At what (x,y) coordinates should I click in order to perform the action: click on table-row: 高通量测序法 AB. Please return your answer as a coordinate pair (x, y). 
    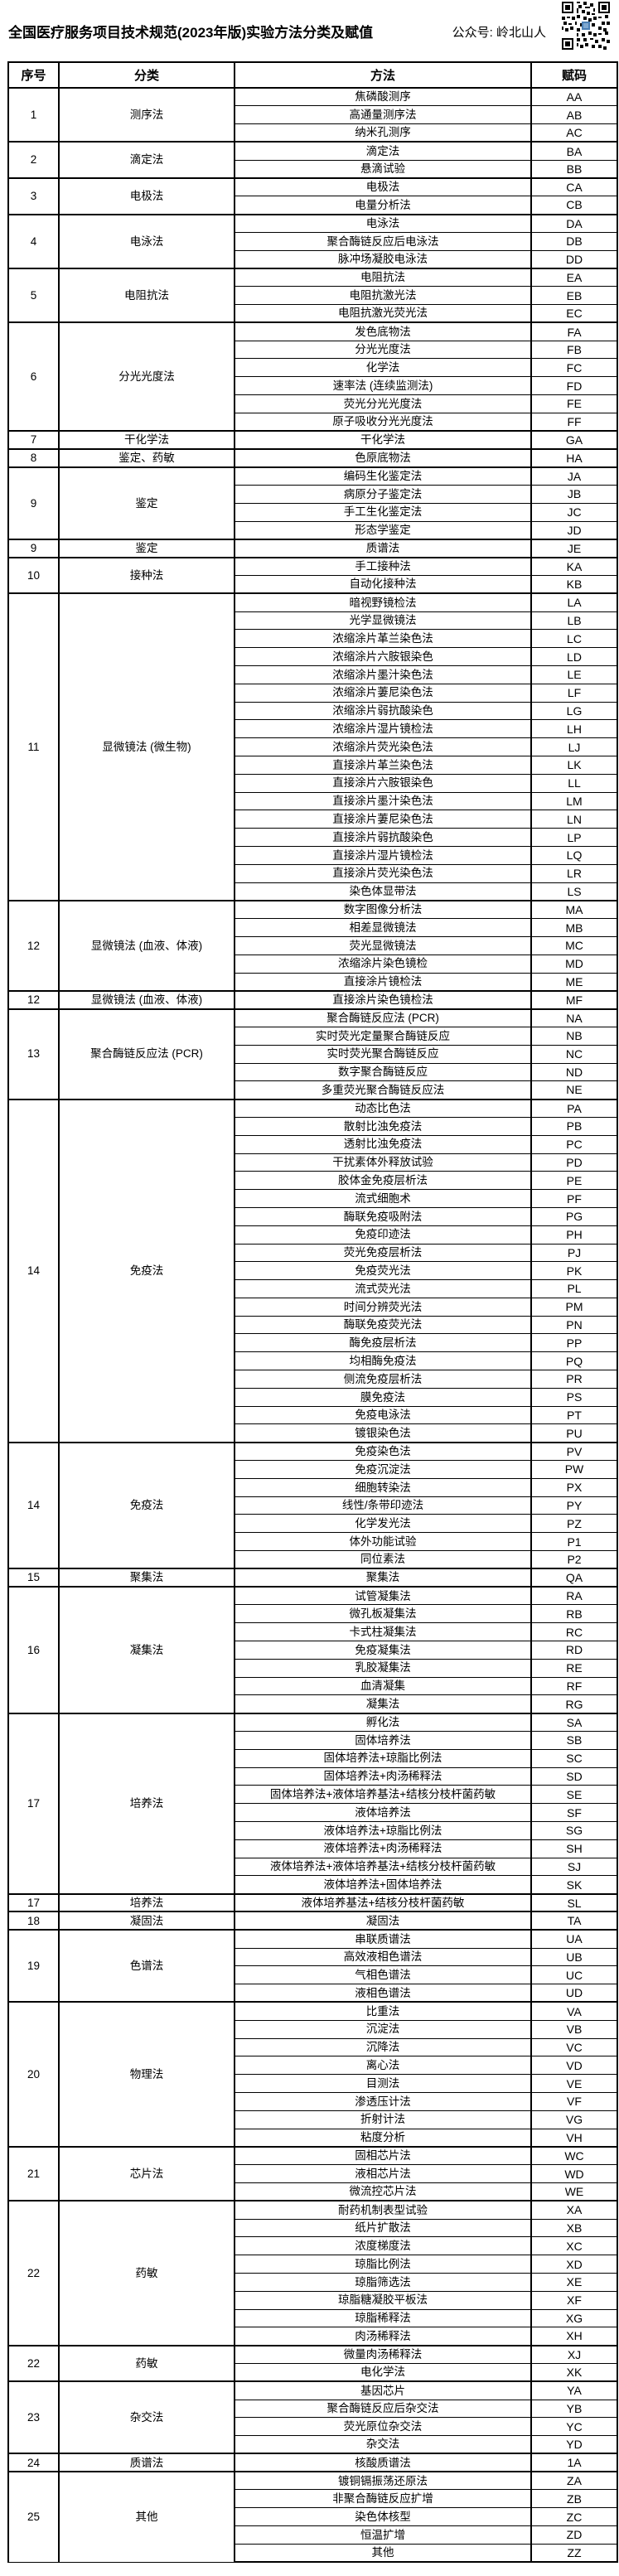
    Looking at the image, I should click on (313, 115).